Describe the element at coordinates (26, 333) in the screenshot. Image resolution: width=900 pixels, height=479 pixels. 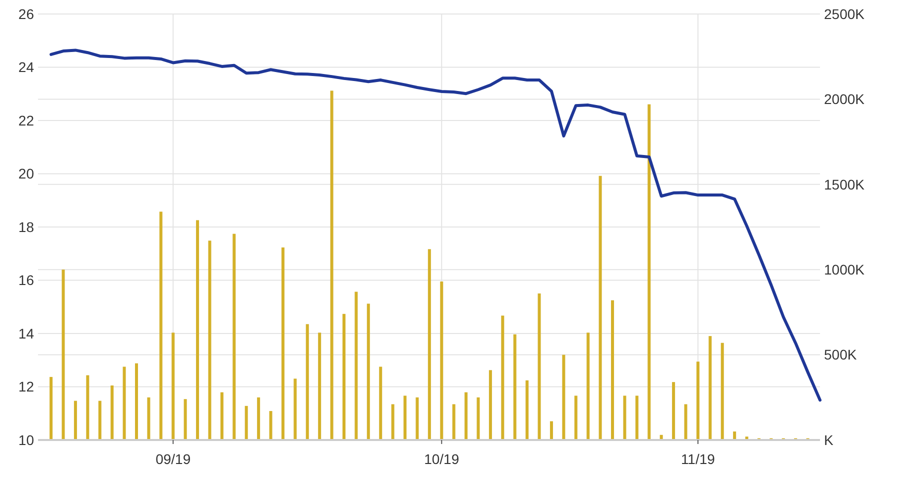
I see `y-tick-label: 14` at that location.